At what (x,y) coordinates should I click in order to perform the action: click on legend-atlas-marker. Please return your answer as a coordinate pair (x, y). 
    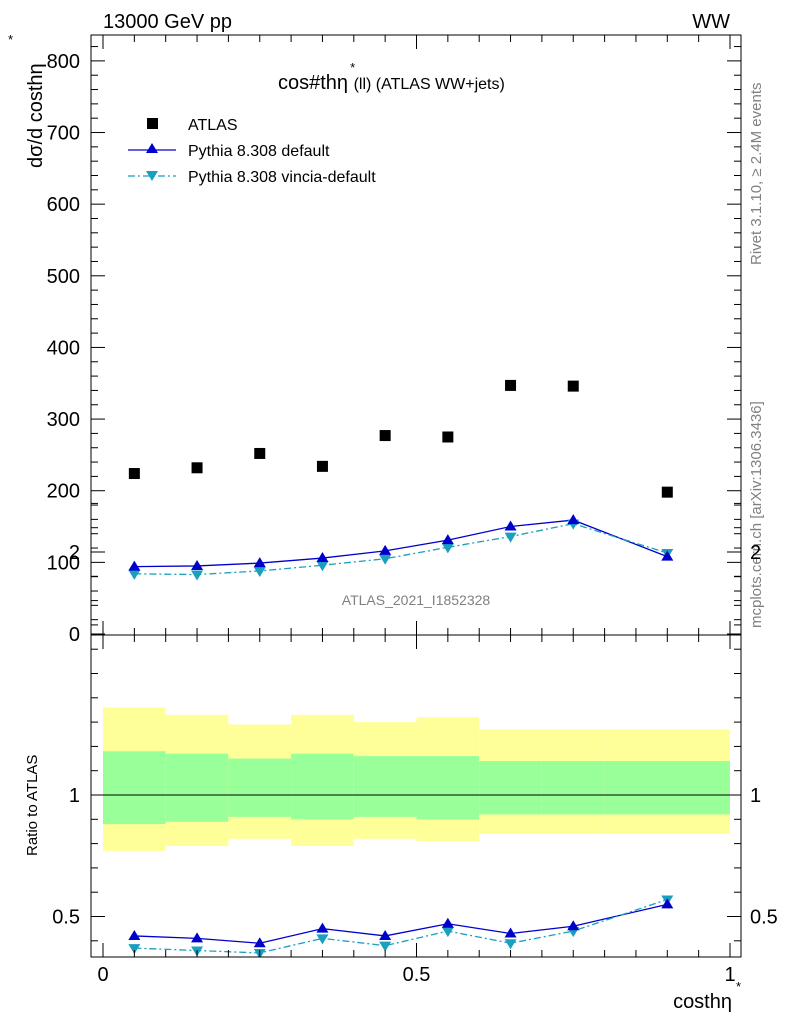
    Looking at the image, I should click on (152, 123).